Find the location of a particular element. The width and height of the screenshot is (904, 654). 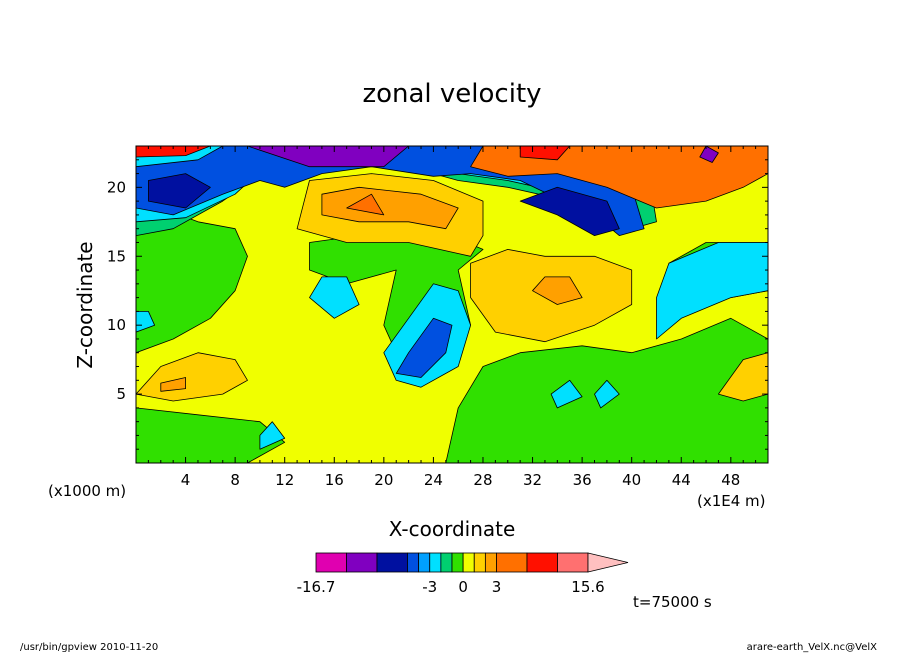

y-tick-label: 5 is located at coordinates (121, 394).